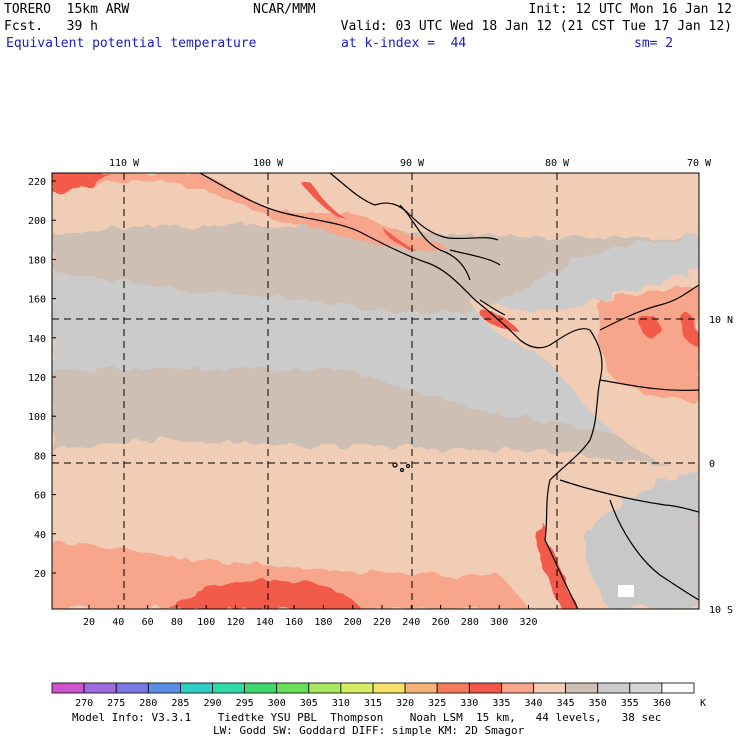 This screenshot has width=740, height=740. I want to click on x-tick-label: 180, so click(323, 622).